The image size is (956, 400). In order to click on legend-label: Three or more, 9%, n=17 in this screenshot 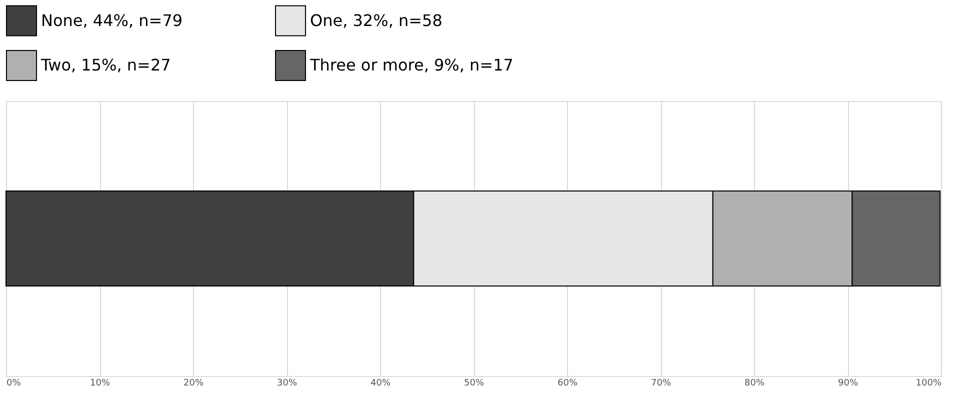, I will do `click(411, 65)`.